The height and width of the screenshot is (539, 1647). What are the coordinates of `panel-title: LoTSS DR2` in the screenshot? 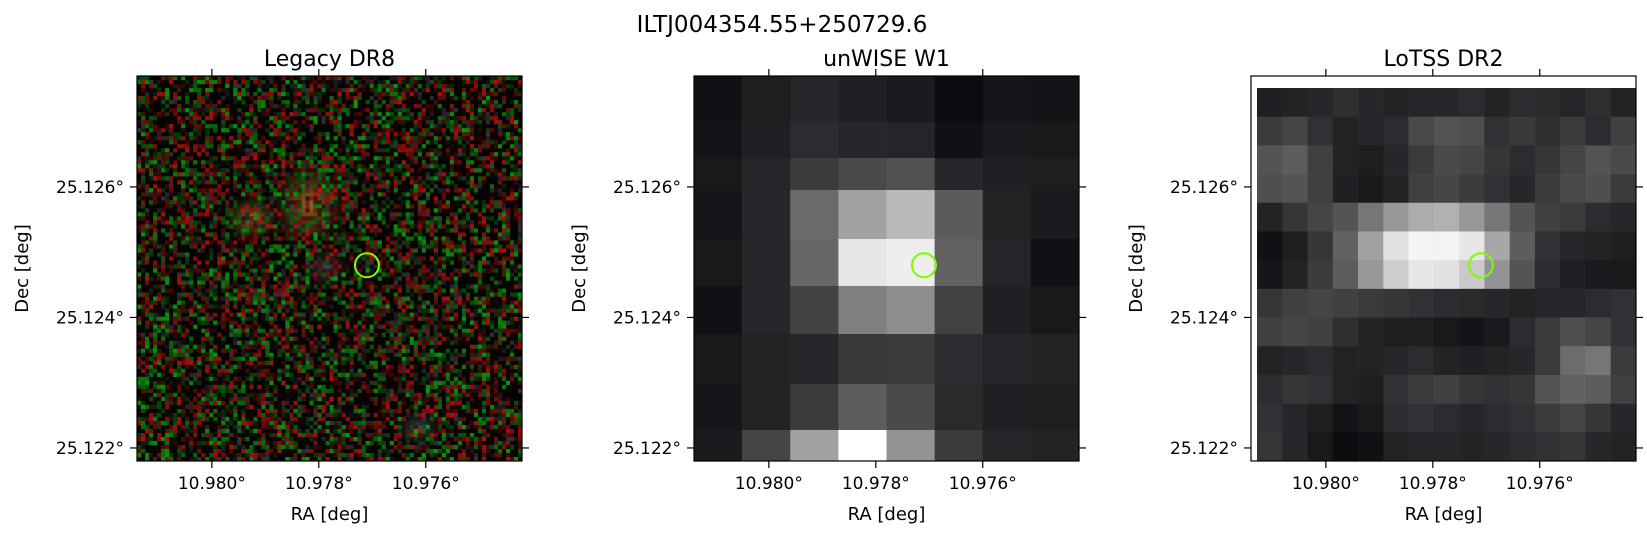 It's located at (1444, 59).